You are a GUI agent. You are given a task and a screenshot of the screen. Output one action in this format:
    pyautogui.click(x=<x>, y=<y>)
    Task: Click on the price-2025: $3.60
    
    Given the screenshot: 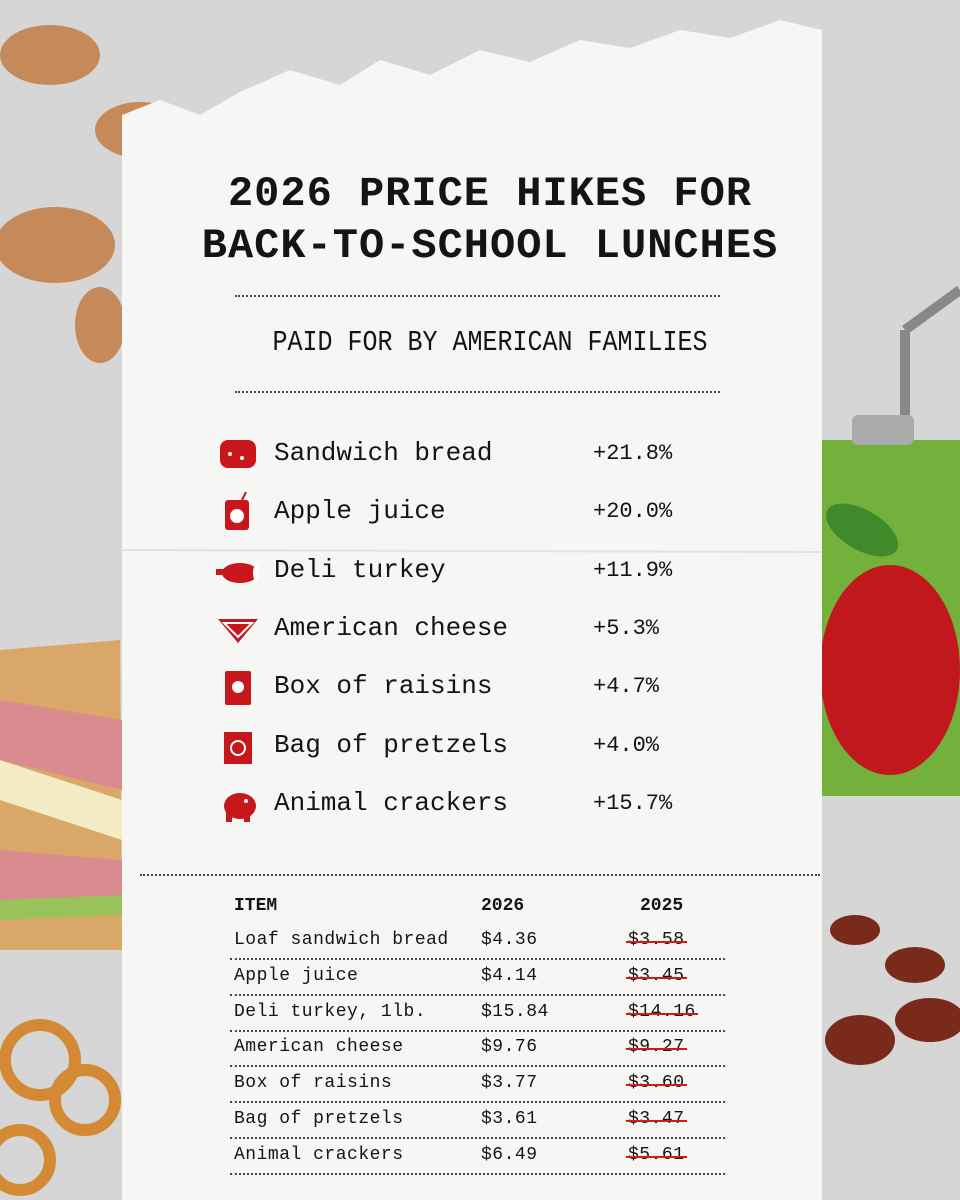 What is the action you would take?
    pyautogui.click(x=656, y=1083)
    